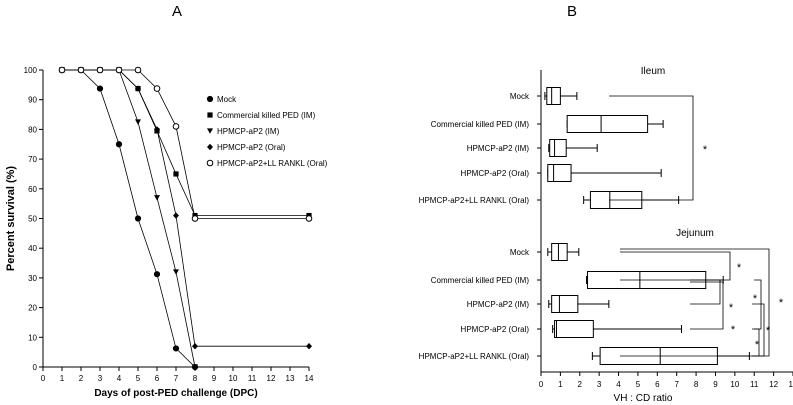 This screenshot has width=793, height=405. I want to click on group-title: Ileum, so click(653, 71).